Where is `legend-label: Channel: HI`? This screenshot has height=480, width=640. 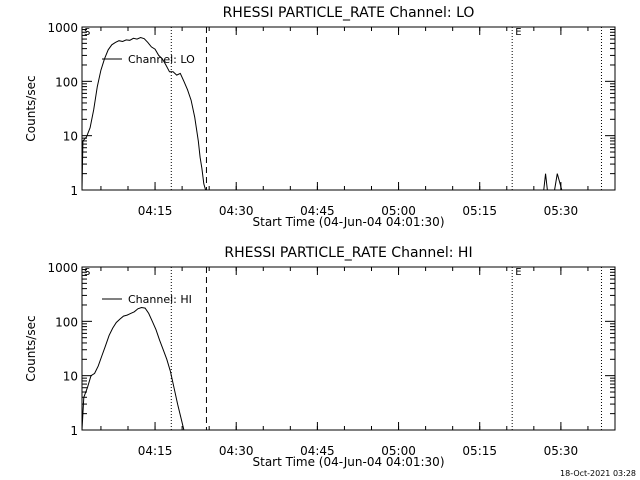
legend-label: Channel: HI is located at coordinates (160, 299).